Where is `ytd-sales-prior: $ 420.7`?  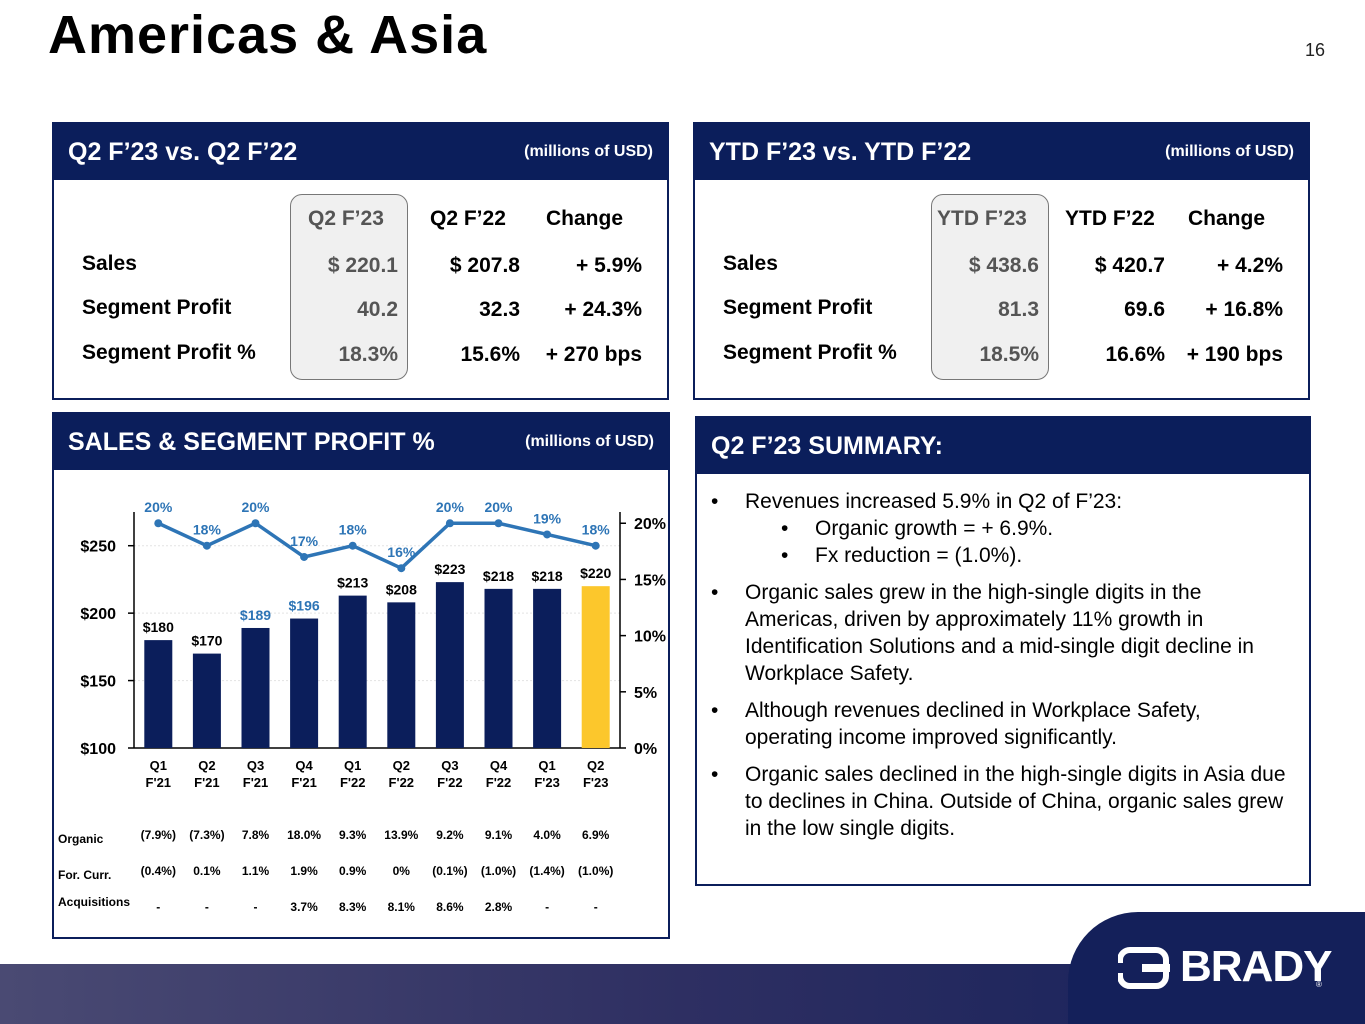
ytd-sales-prior: $ 420.7 is located at coordinates (1129, 265).